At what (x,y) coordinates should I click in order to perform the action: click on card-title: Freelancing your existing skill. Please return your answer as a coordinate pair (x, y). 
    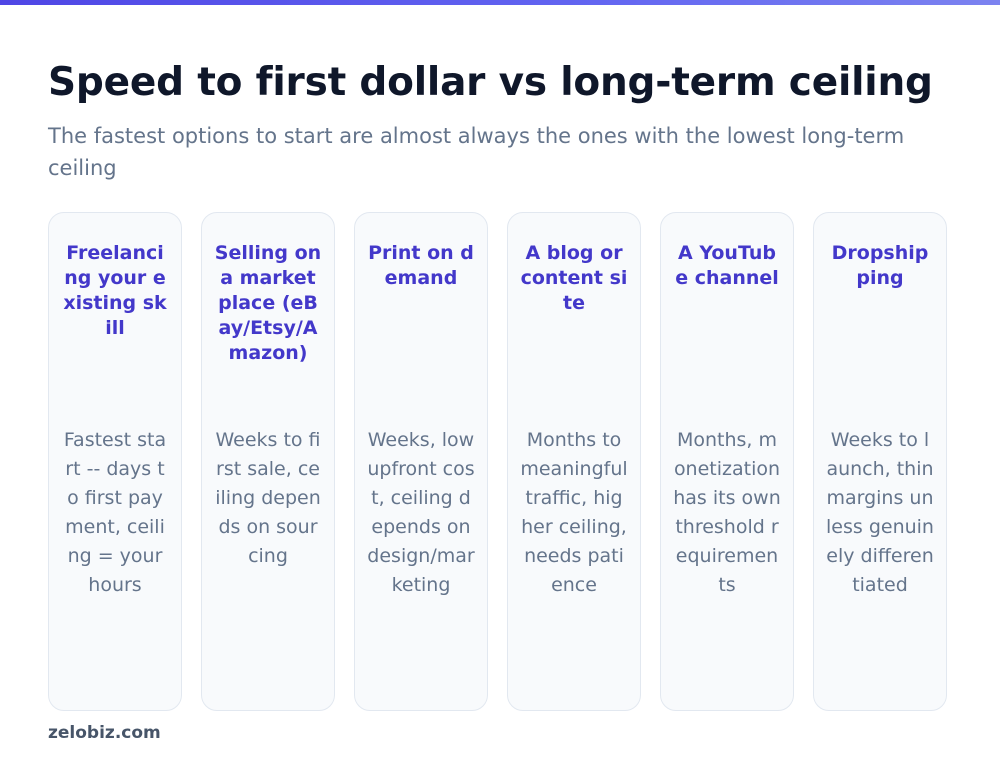
    Looking at the image, I should click on (115, 290).